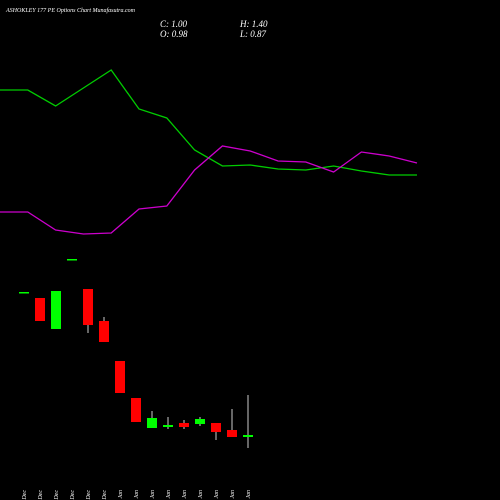 The image size is (500, 500). What do you see at coordinates (73, 495) in the screenshot?
I see `x-tick-label: 26 Dec` at bounding box center [73, 495].